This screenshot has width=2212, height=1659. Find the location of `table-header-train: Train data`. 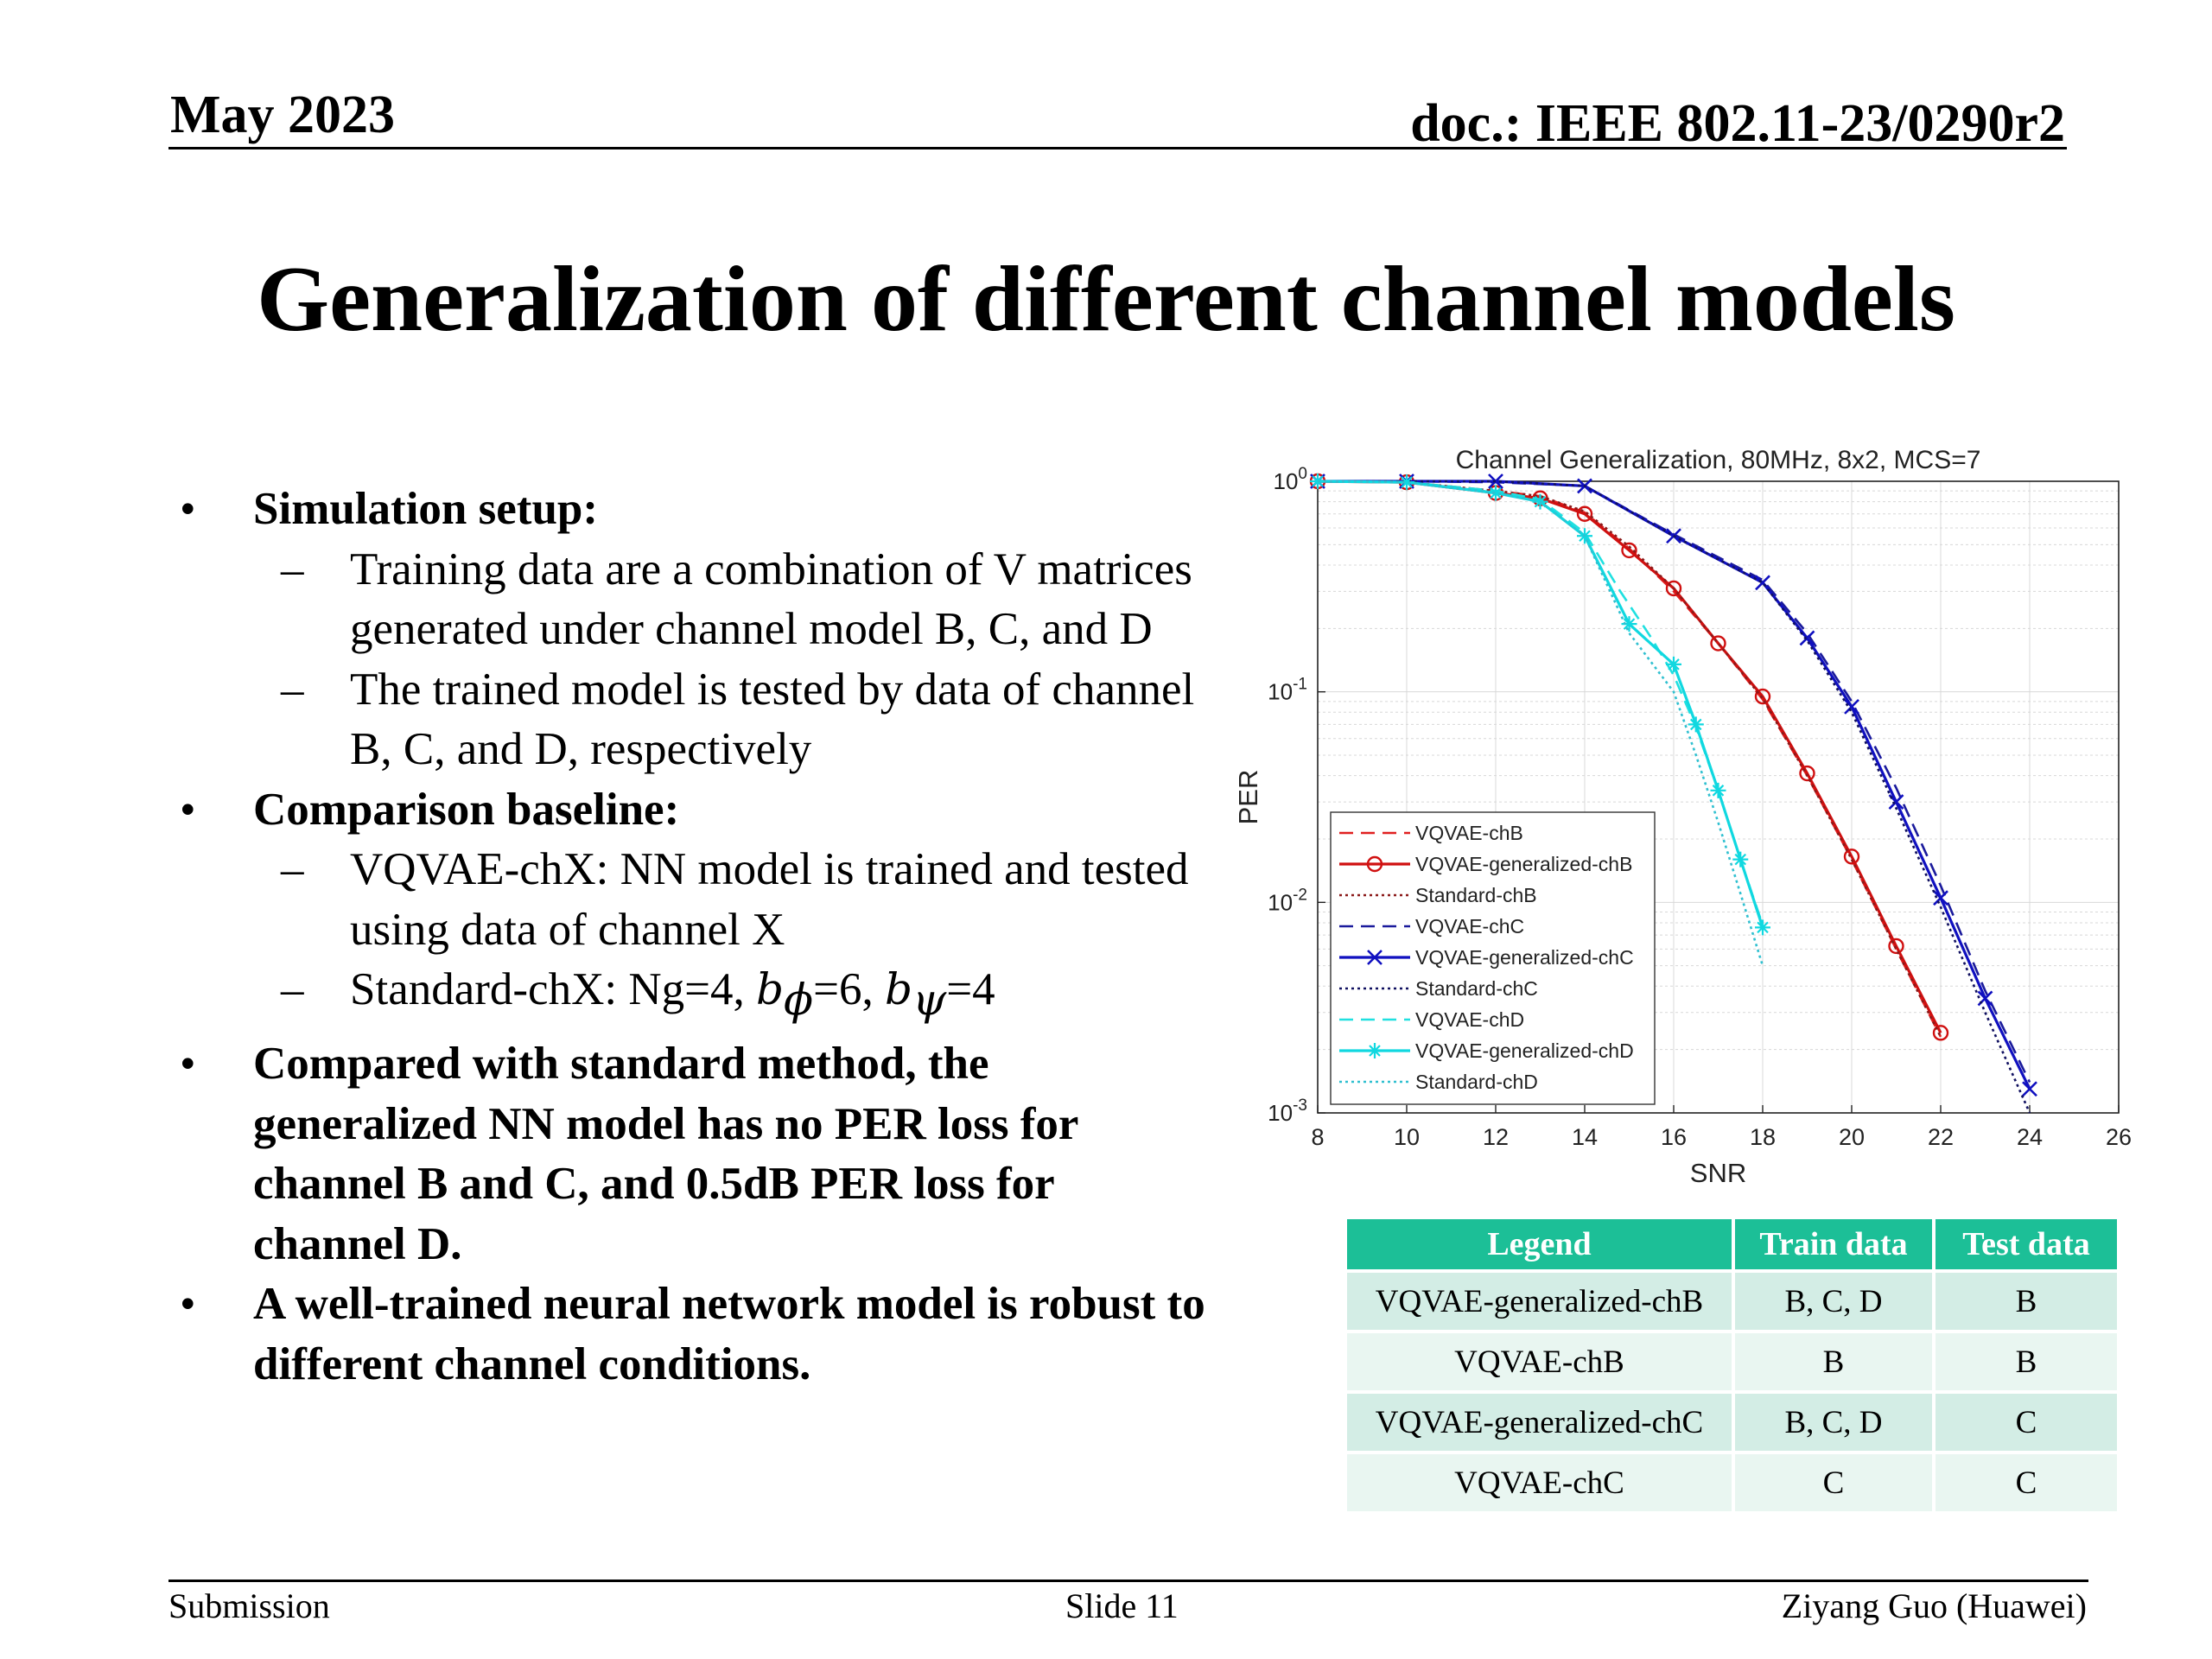

table-header-train: Train data is located at coordinates (1833, 1244).